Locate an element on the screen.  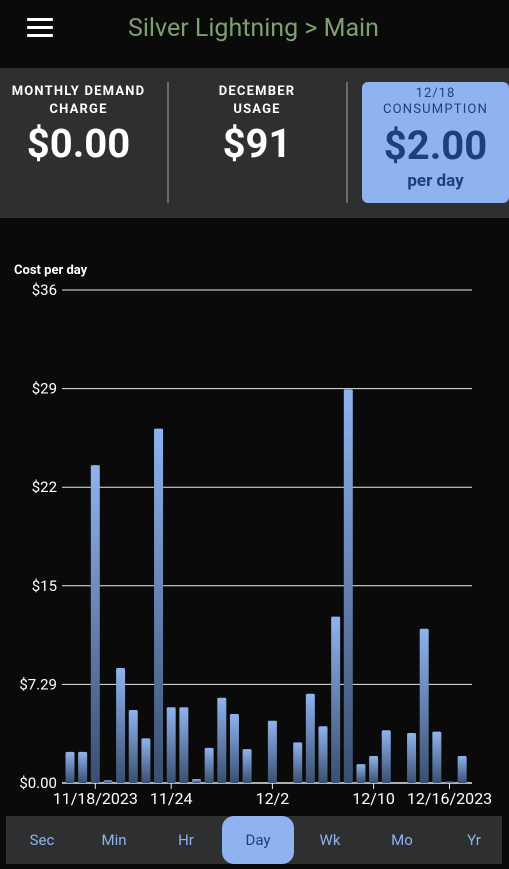
tab-yr: Yr is located at coordinates (474, 840).